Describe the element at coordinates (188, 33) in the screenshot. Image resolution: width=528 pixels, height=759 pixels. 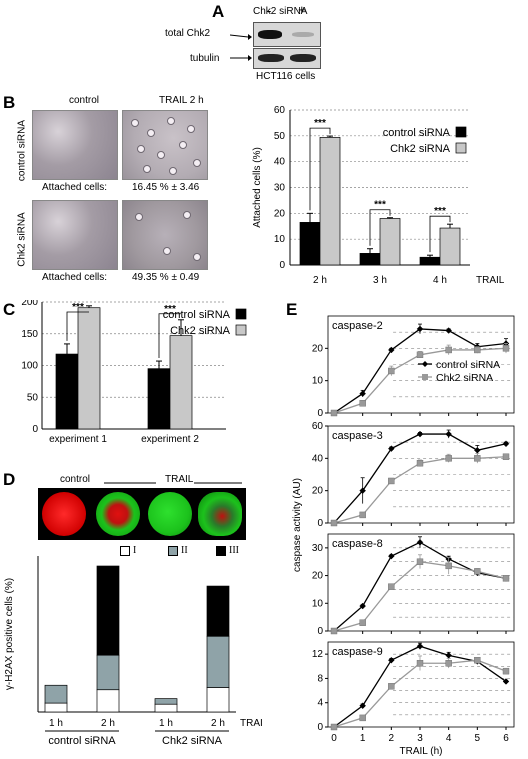
I see `total-chk2-label: total Chk2` at that location.